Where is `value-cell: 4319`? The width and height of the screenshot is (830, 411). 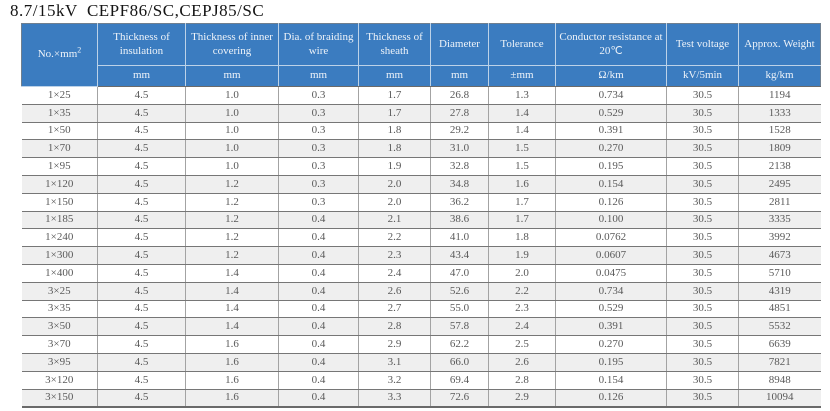
value-cell: 4319 is located at coordinates (779, 291).